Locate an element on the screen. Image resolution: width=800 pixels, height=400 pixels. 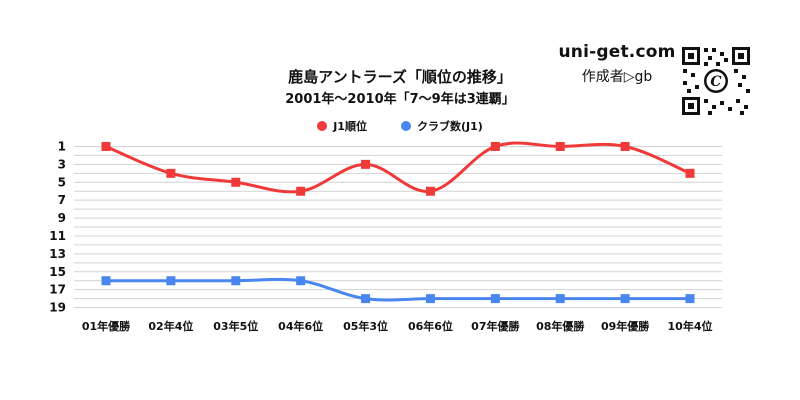
legend-label-club-count: クラブ数(J1) is located at coordinates (449, 126).